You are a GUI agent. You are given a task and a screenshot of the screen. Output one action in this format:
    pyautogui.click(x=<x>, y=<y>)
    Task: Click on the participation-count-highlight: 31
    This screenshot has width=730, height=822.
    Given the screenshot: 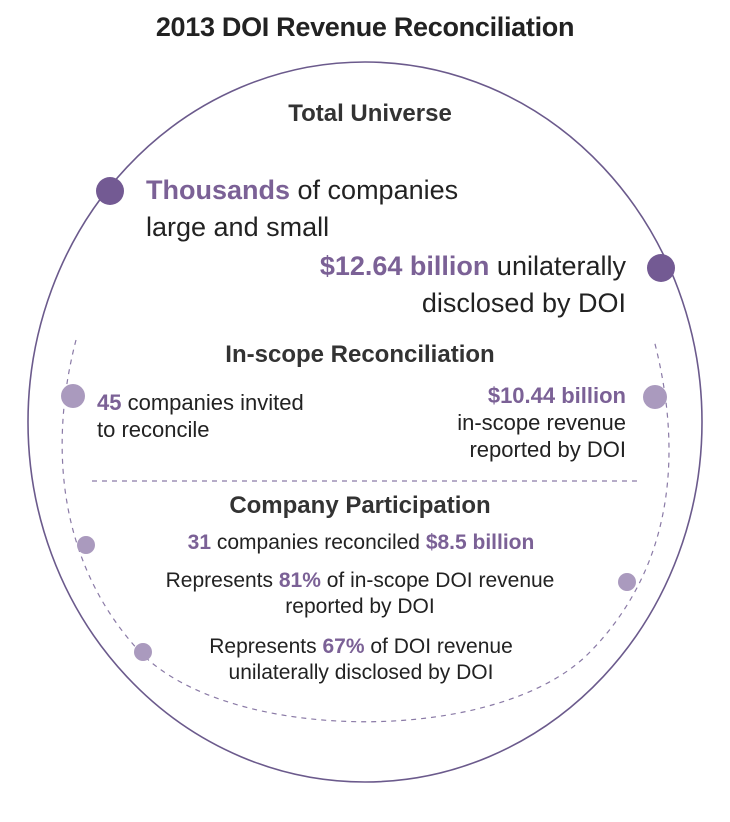 What is the action you would take?
    pyautogui.click(x=199, y=542)
    